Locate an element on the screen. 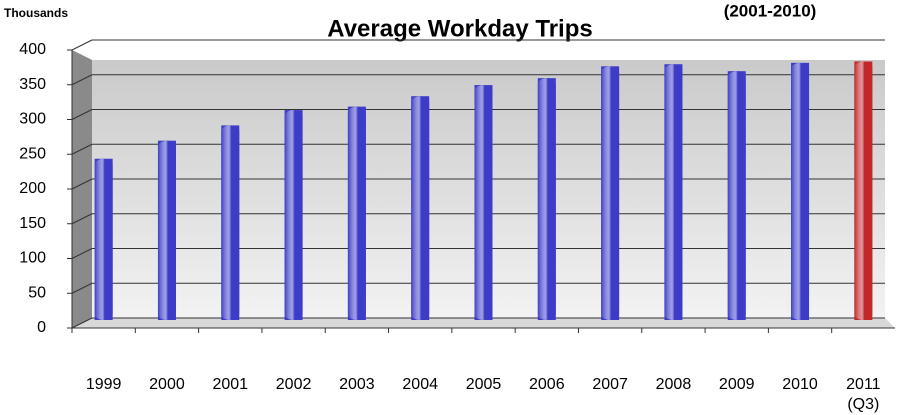 This screenshot has height=415, width=901. y-tick-label: 250 is located at coordinates (32, 153).